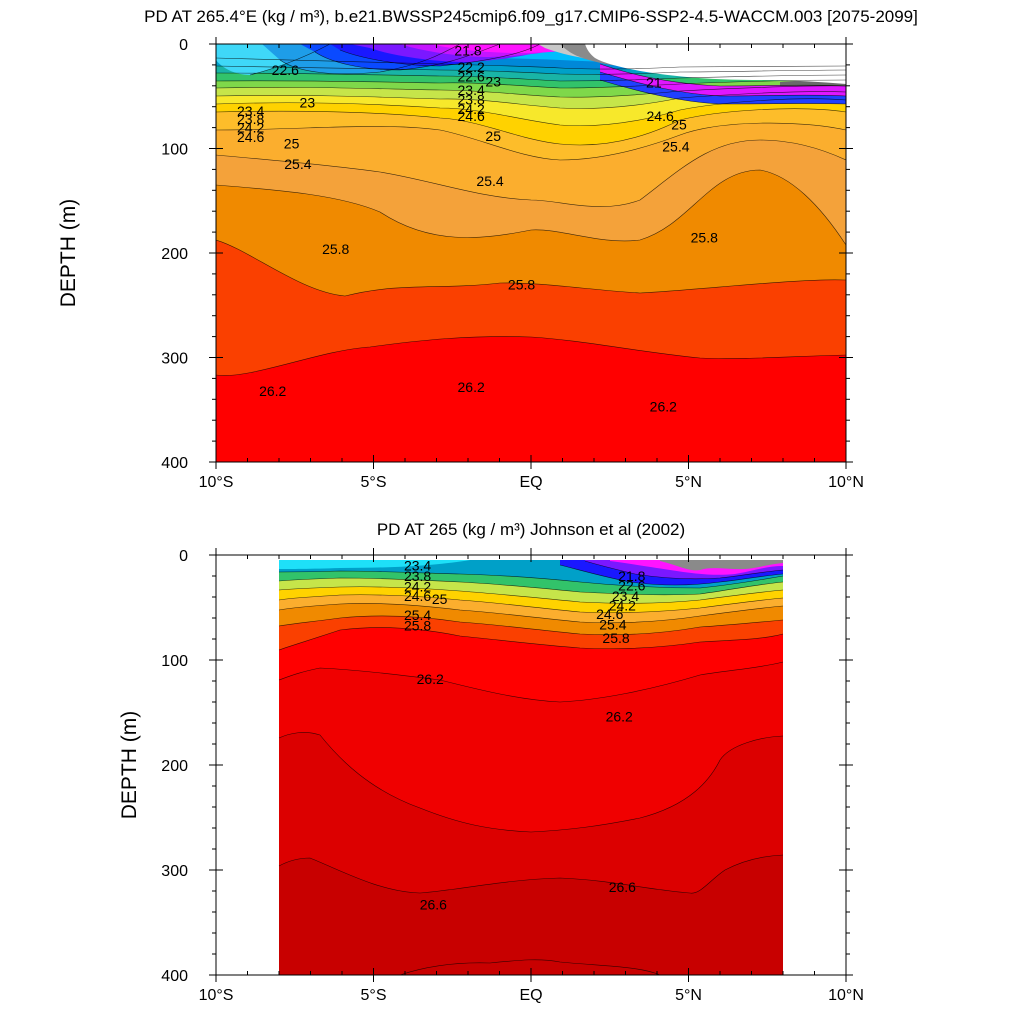 Image resolution: width=1024 pixels, height=1024 pixels. I want to click on bottom-contour-label: 25, so click(440, 599).